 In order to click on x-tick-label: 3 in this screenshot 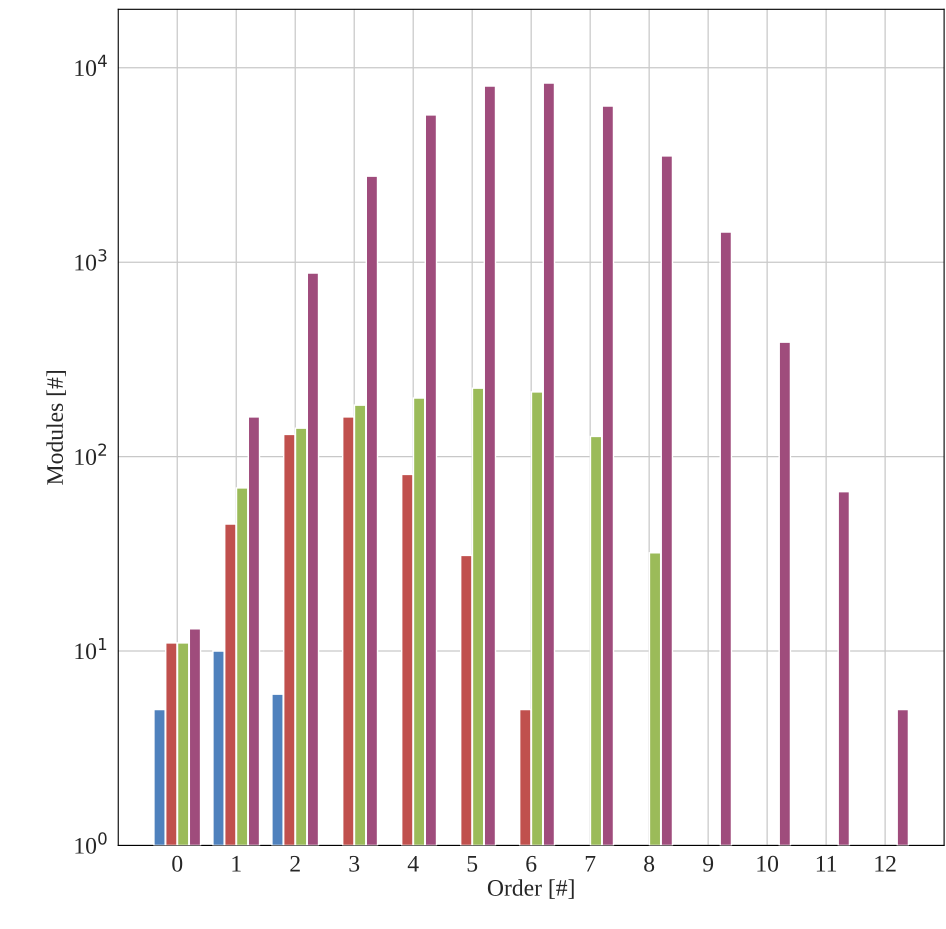, I will do `click(354, 864)`.